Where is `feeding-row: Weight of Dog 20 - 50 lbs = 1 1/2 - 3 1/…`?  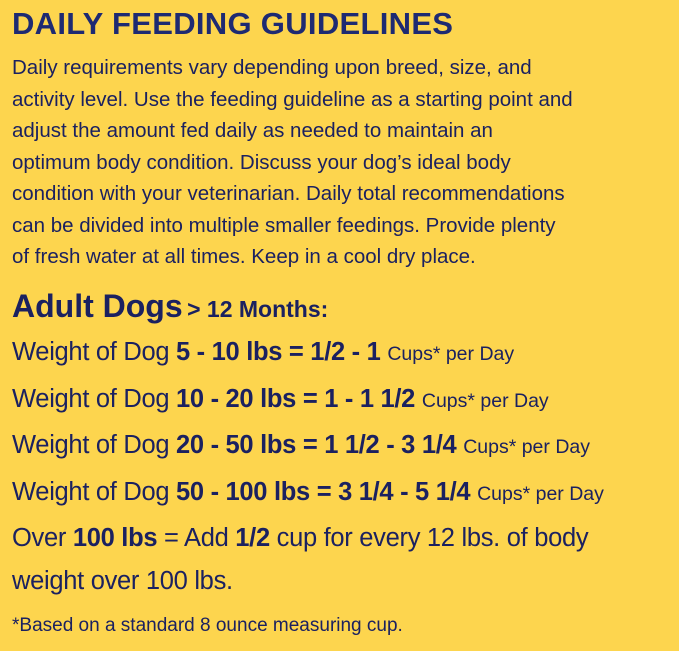 feeding-row: Weight of Dog 20 - 50 lbs = 1 1/2 - 3 1/… is located at coordinates (301, 445).